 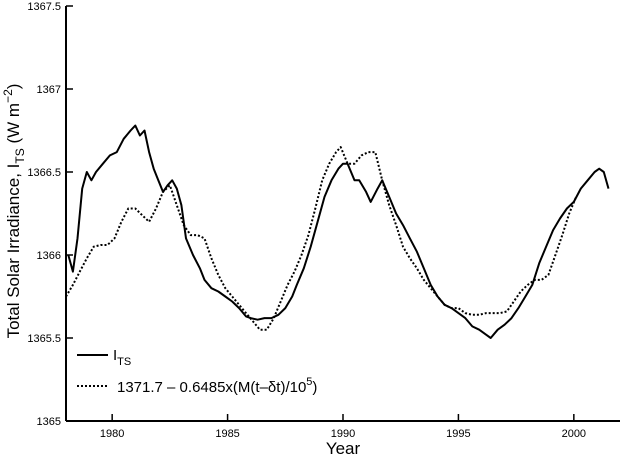 I want to click on y-axis-title-close: ), so click(x=13, y=87).